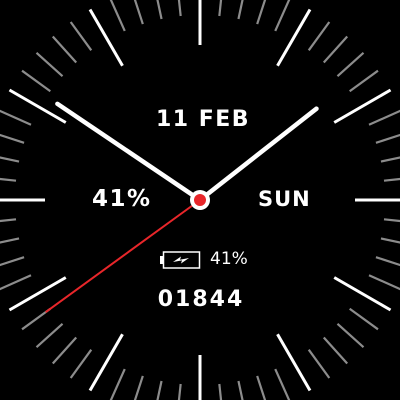 The height and width of the screenshot is (400, 400). Describe the element at coordinates (123, 256) in the screenshot. I see `second-hand` at that location.